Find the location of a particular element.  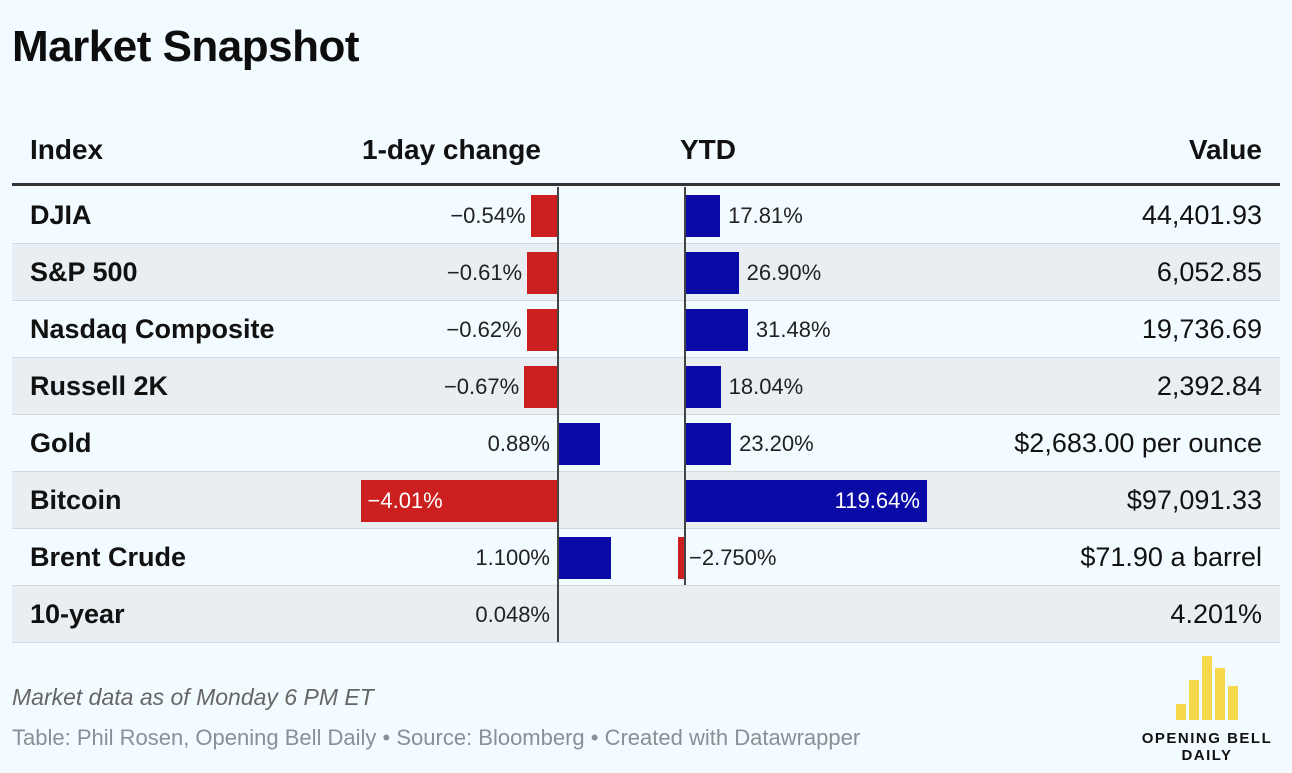

row-index-name: Nasdaq Composite is located at coordinates (152, 329).